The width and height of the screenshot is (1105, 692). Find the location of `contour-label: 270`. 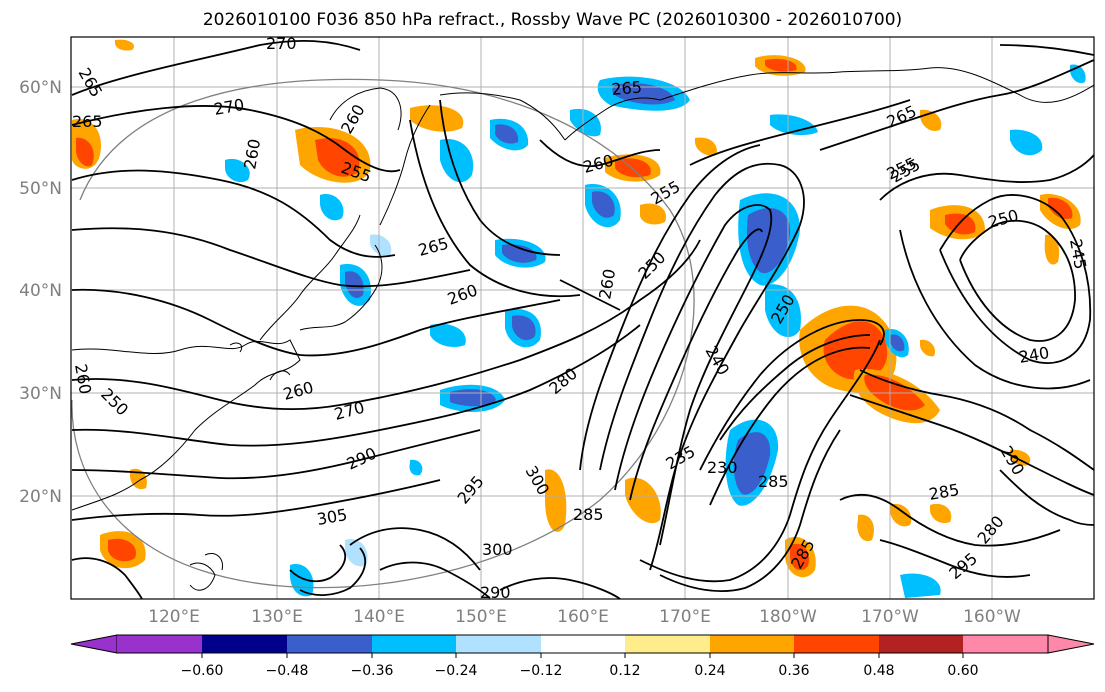

contour-label: 270 is located at coordinates (281, 43).